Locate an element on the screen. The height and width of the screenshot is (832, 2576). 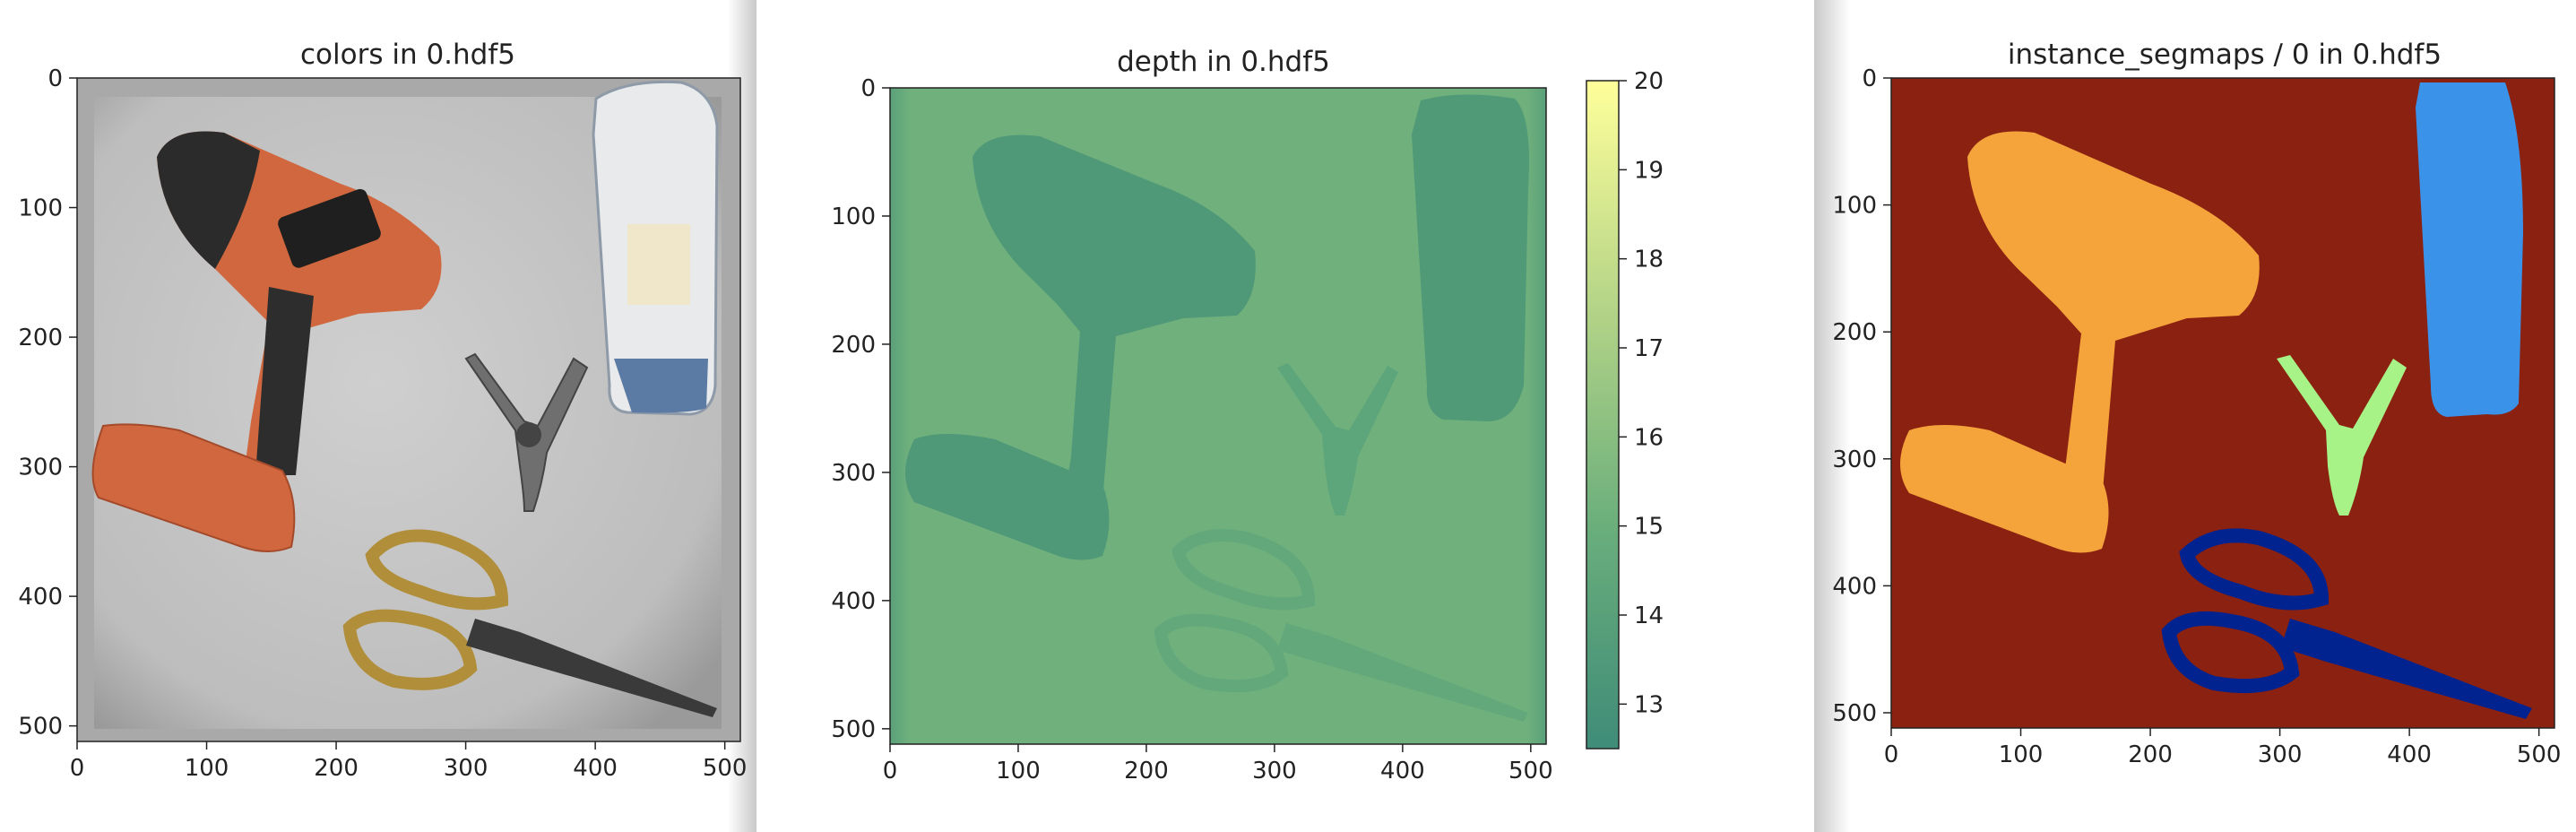
colorbar-tick-label: 16 is located at coordinates (1649, 437).